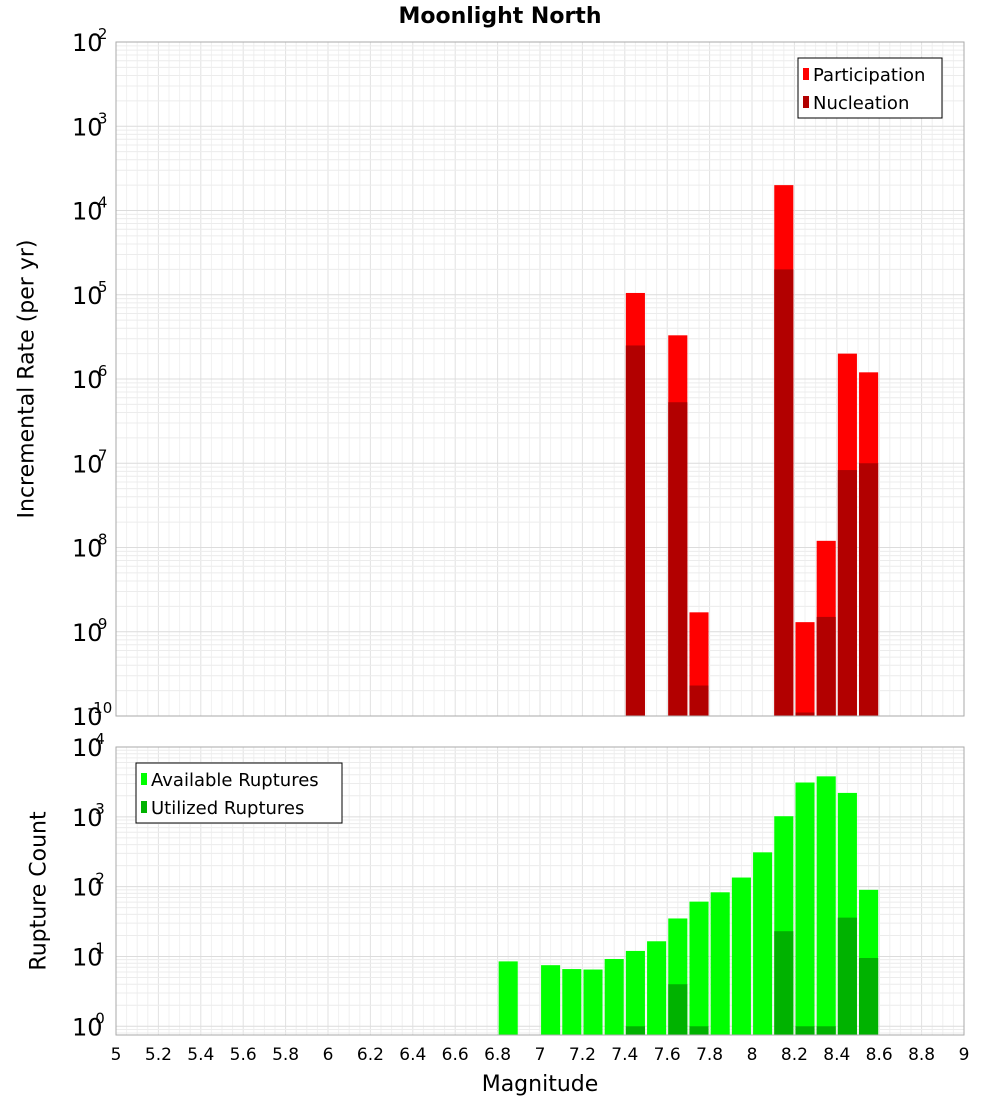 The height and width of the screenshot is (1100, 1000). What do you see at coordinates (794, 1055) in the screenshot?
I see `magnitude-x-tick-label: 8.2` at bounding box center [794, 1055].